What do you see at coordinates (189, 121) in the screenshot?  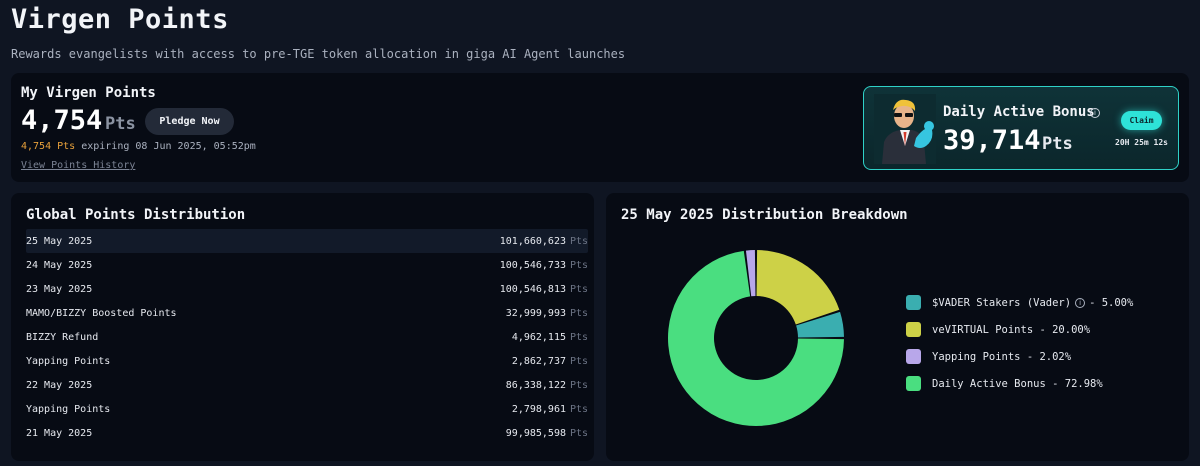 I see `pledge-now-button: Pledge Now` at bounding box center [189, 121].